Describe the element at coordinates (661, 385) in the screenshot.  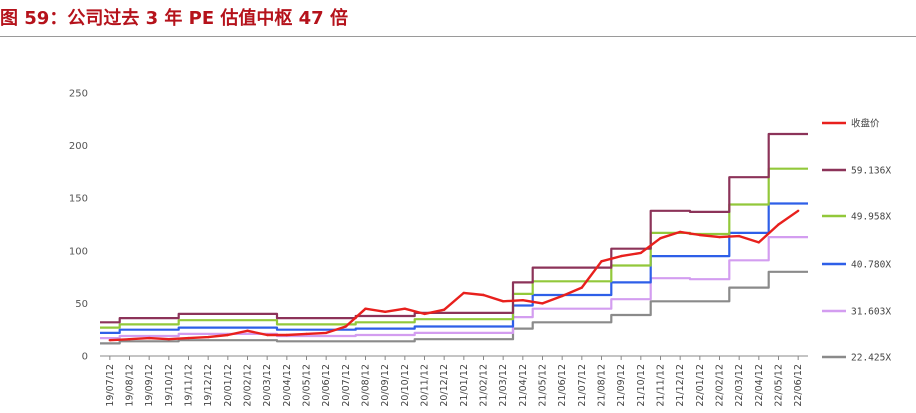
I see `x-tick-label: 21/11/12` at that location.